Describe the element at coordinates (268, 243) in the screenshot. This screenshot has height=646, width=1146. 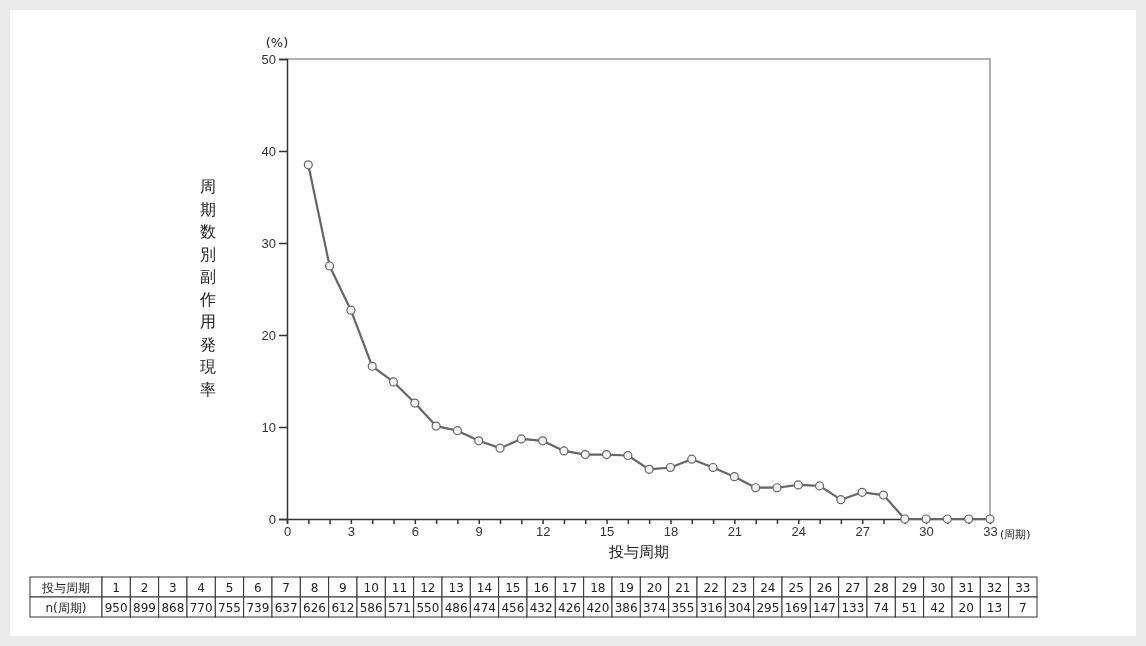
I see `y-tick-label: 30` at that location.